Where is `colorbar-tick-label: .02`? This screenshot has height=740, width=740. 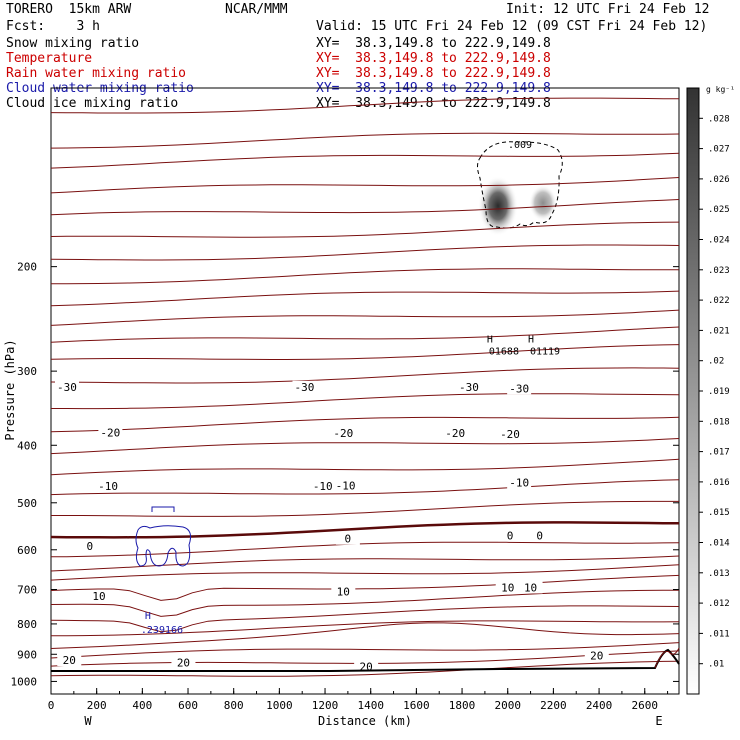
colorbar-tick-label: .02 is located at coordinates (716, 362).